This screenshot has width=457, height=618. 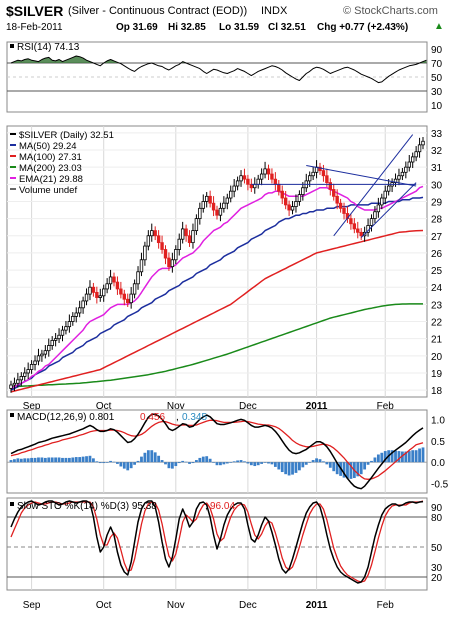 I want to click on sto-k-line, so click(x=217, y=542).